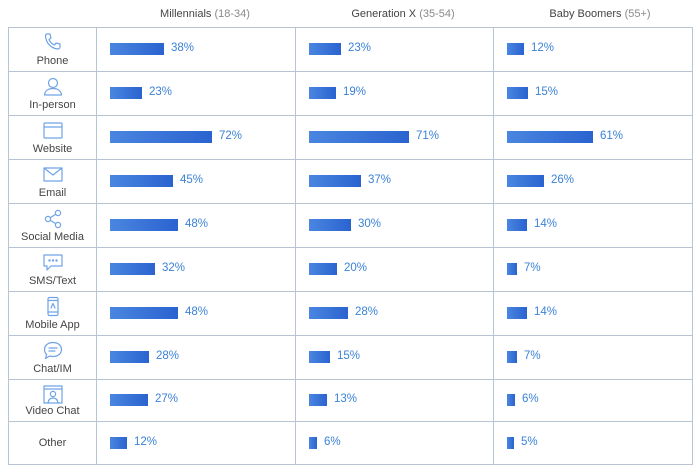 This screenshot has width=700, height=473. What do you see at coordinates (205, 14) in the screenshot?
I see `column-header-millennials: Millennials (18-34)` at bounding box center [205, 14].